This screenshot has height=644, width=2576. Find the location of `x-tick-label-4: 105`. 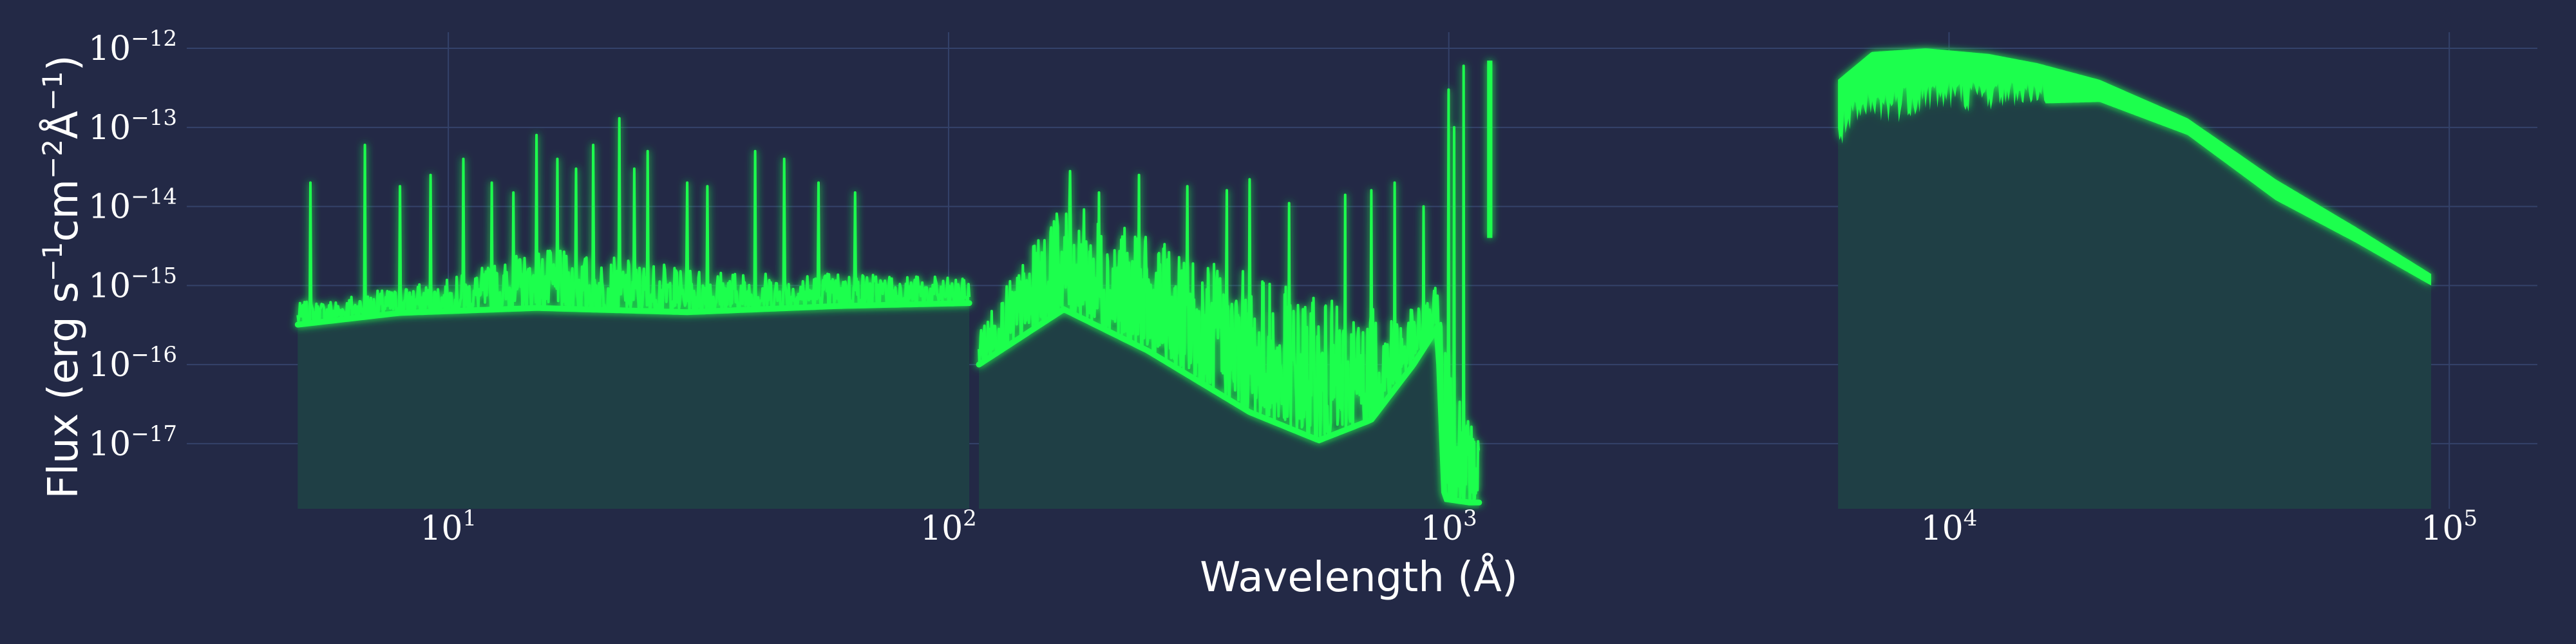

x-tick-label-4: 105 is located at coordinates (2449, 527).